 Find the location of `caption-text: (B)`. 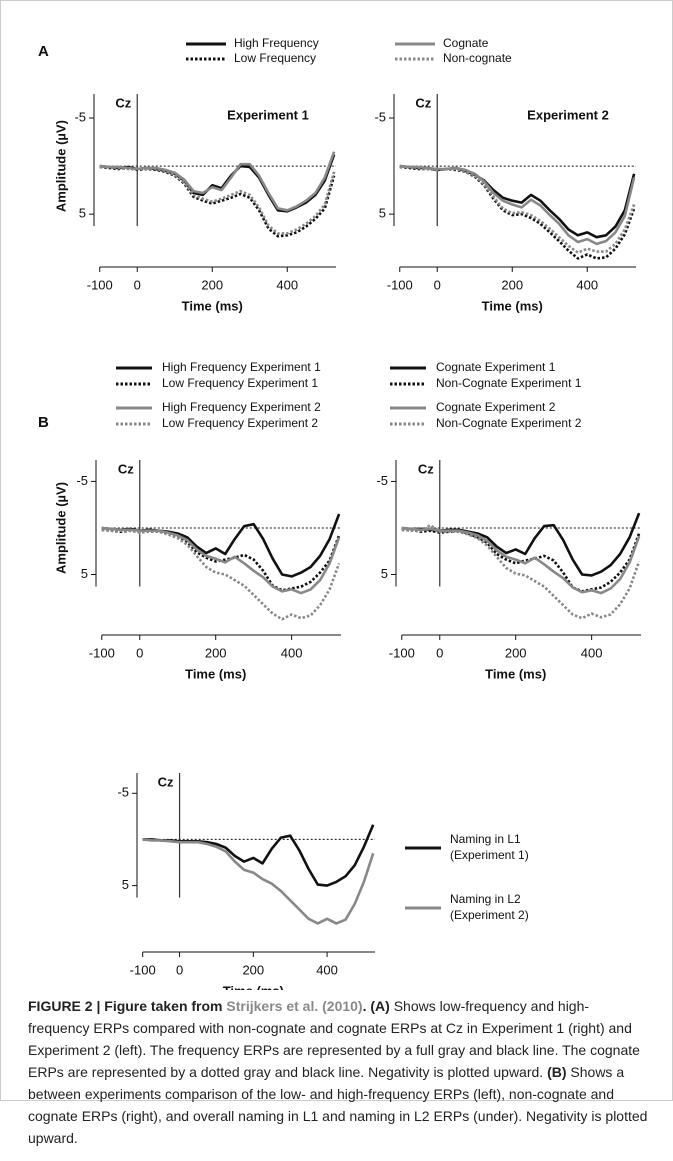

caption-text: (B) is located at coordinates (557, 1072).